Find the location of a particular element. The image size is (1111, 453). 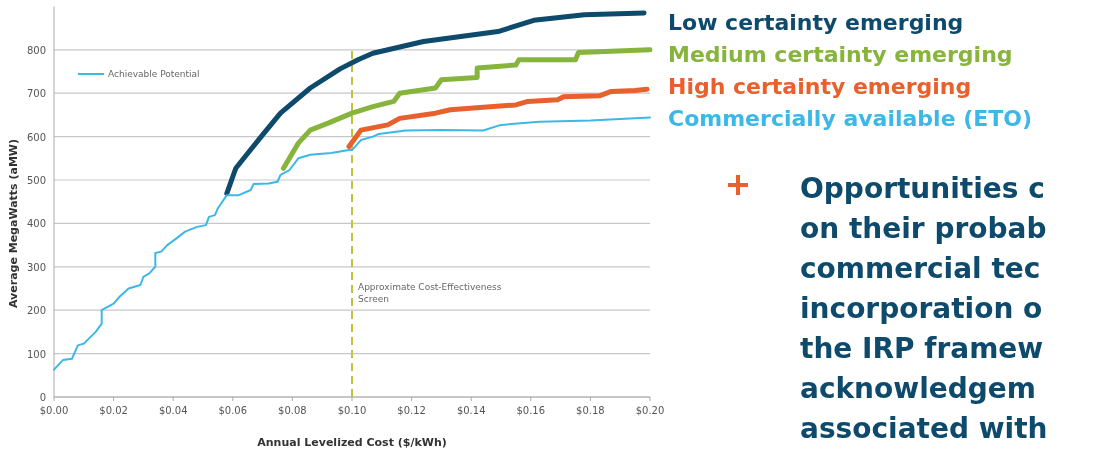

y-tick-label: 100 is located at coordinates (36, 354).